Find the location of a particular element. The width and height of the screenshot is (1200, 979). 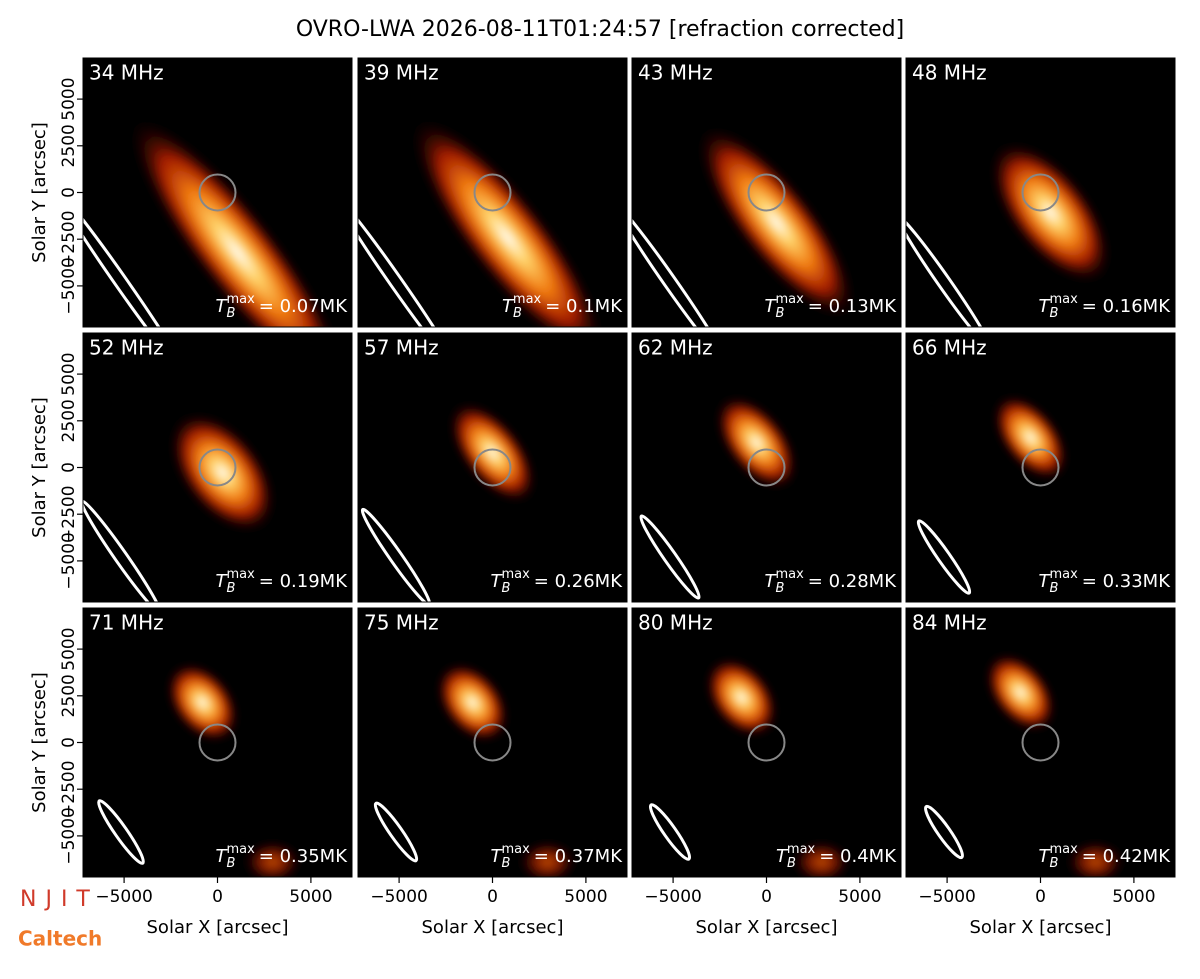

tb-part: = 0.4MK is located at coordinates (858, 856).